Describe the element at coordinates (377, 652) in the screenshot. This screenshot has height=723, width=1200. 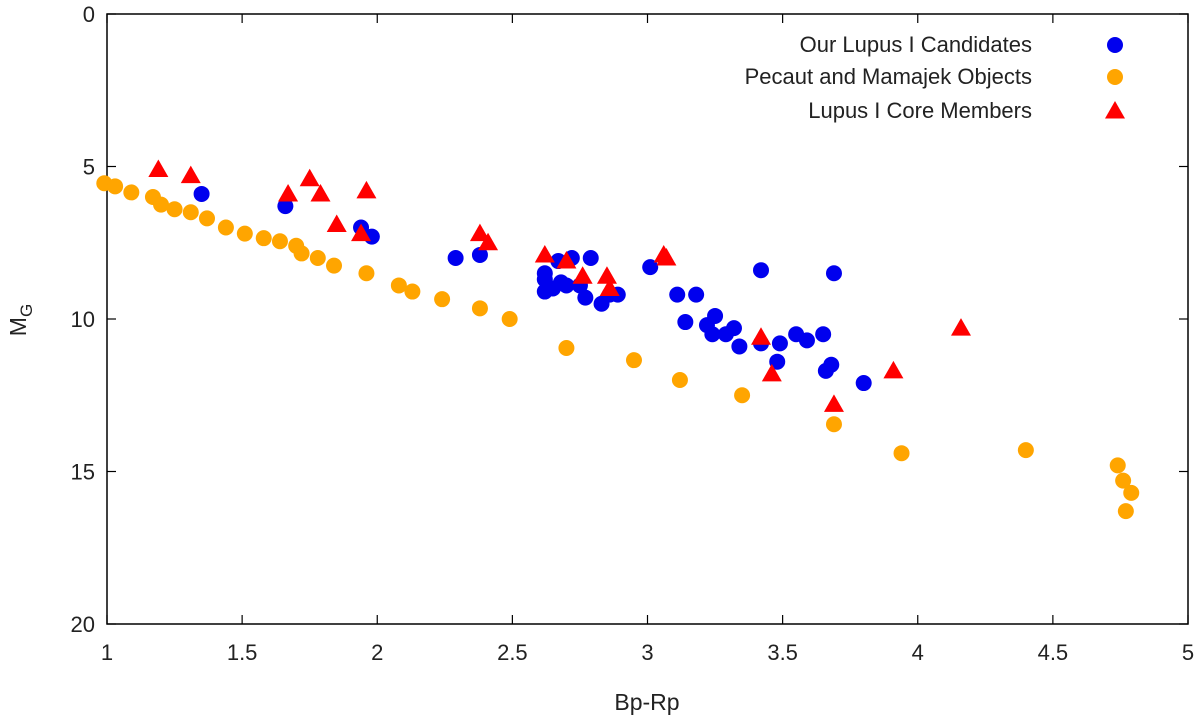
I see `x-tick-label: 2` at that location.